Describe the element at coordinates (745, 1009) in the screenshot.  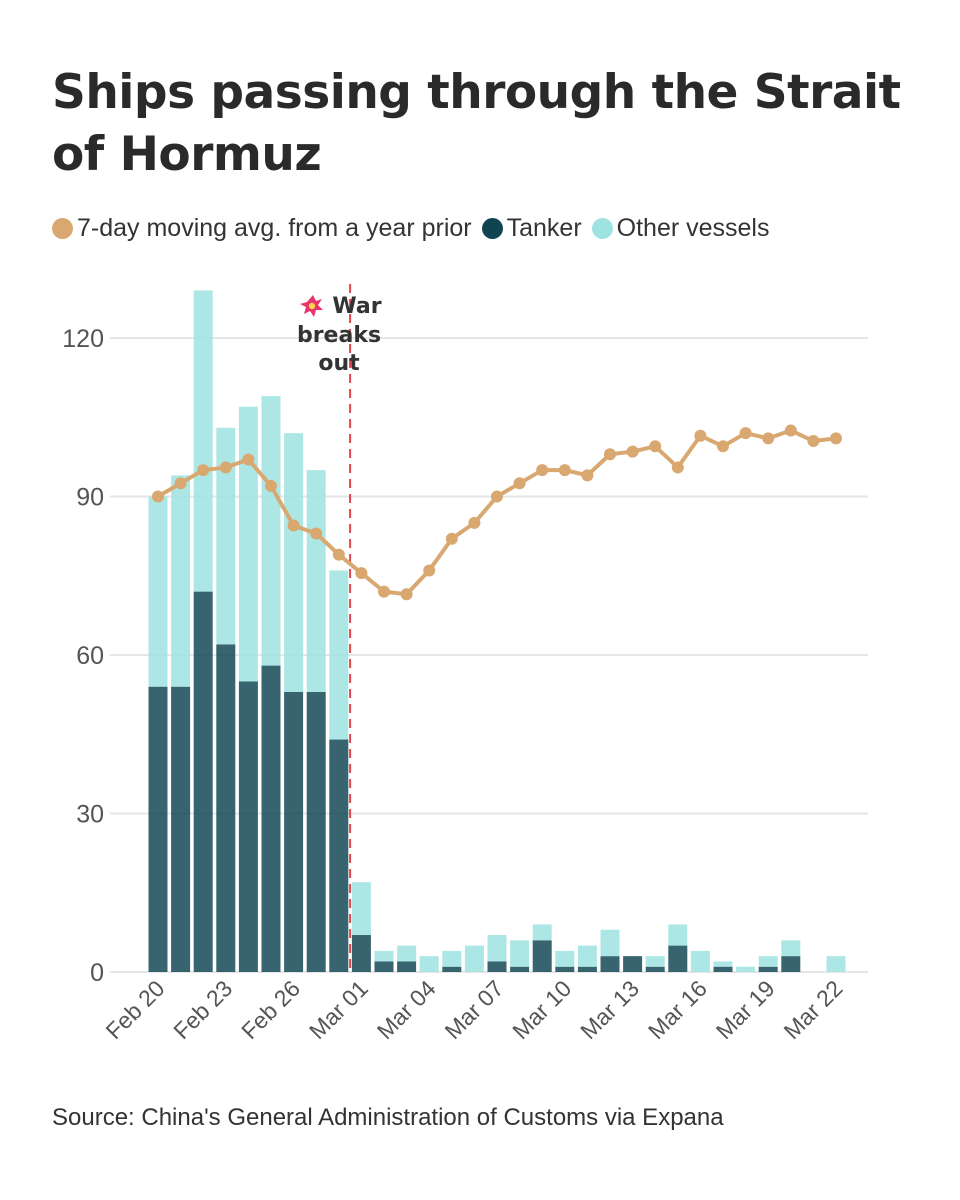
I see `x-tick-label: Mar 19` at that location.